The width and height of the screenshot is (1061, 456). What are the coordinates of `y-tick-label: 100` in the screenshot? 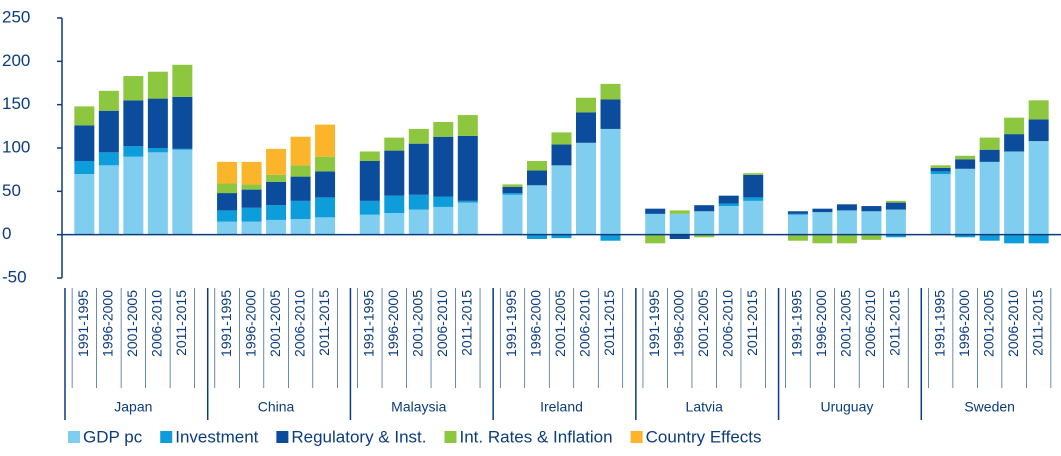 It's located at (16, 146).